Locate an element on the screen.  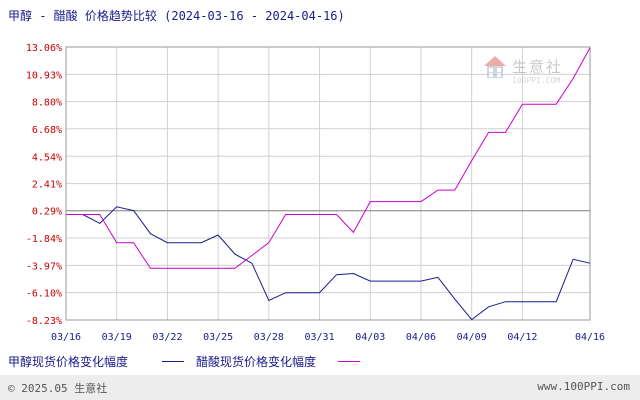
legend-swatch-acetic-acid is located at coordinates (349, 361).